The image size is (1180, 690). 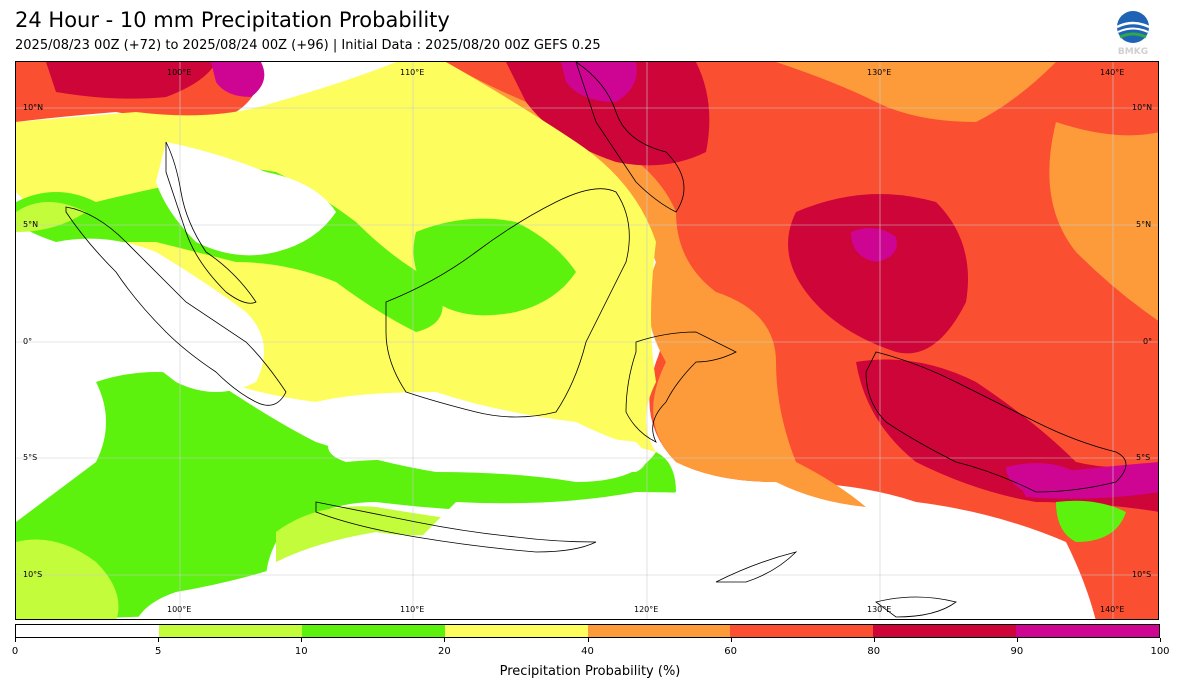 I want to click on prob-10-20-borneo, so click(x=494, y=267).